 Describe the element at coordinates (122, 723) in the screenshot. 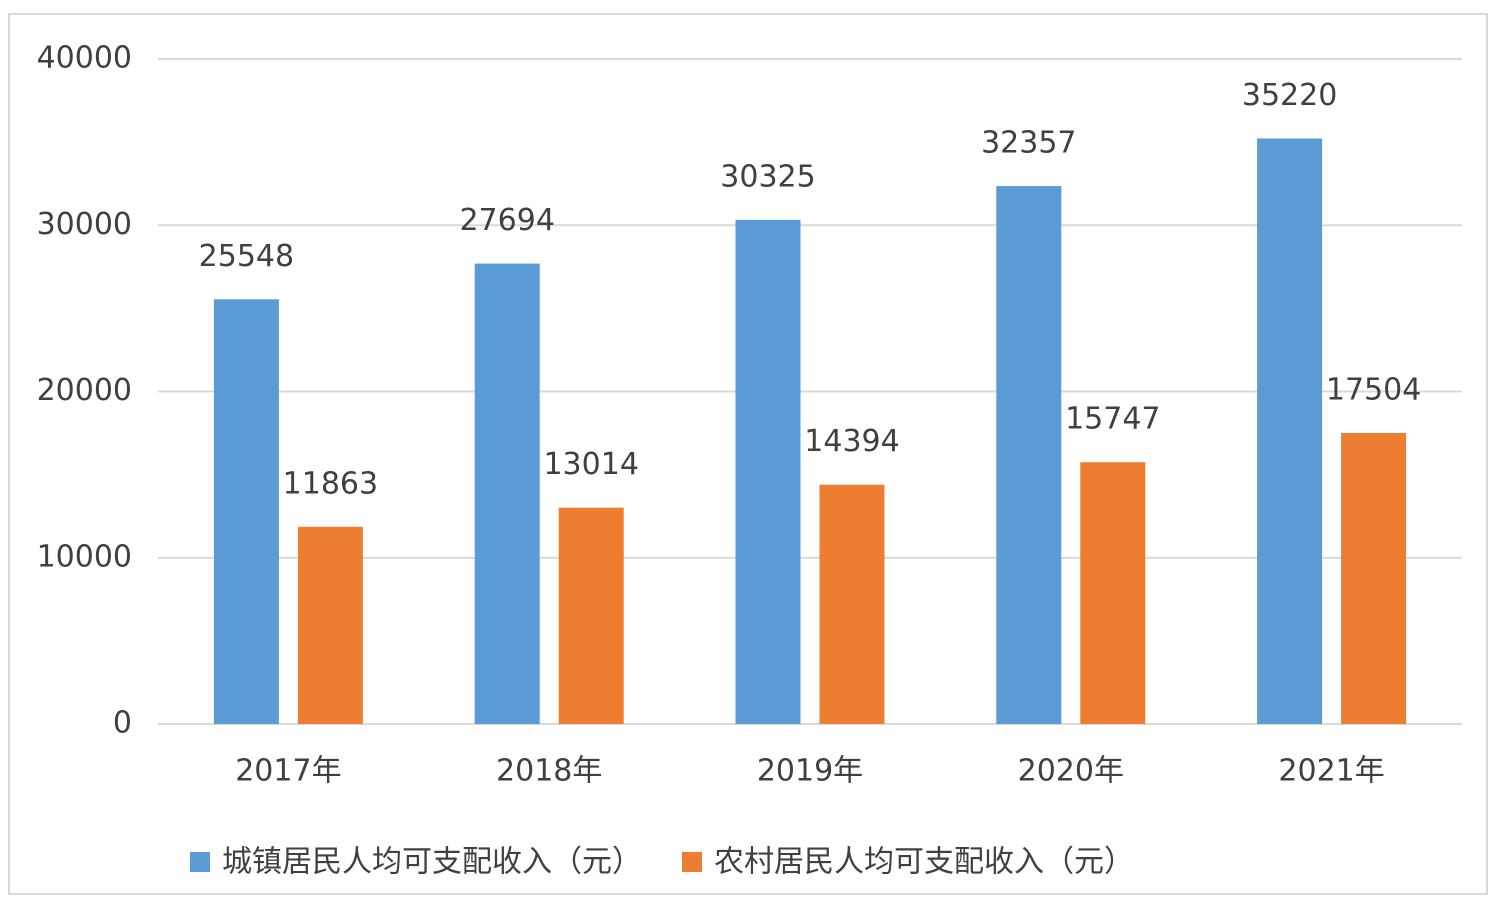

I see `y-tick-label: 0` at that location.